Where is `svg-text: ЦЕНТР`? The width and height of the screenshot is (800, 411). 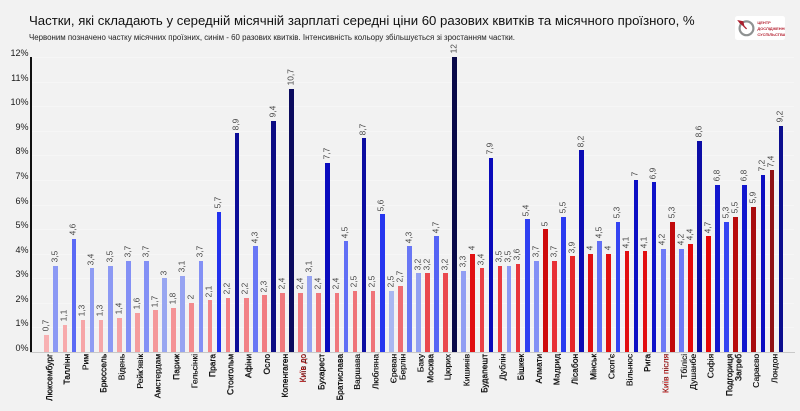 svg-text: ЦЕНТР is located at coordinates (764, 22).